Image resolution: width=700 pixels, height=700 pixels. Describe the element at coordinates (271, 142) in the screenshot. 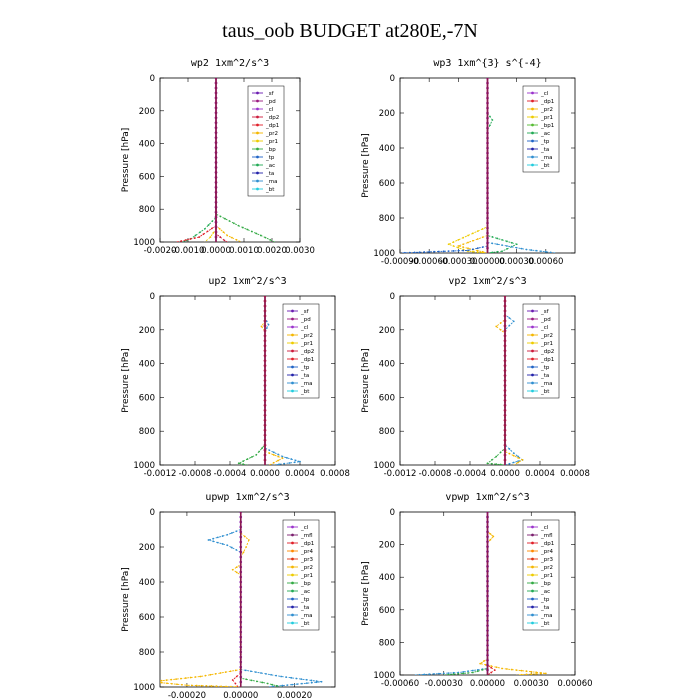

I see `legend-label: _pr1` at that location.